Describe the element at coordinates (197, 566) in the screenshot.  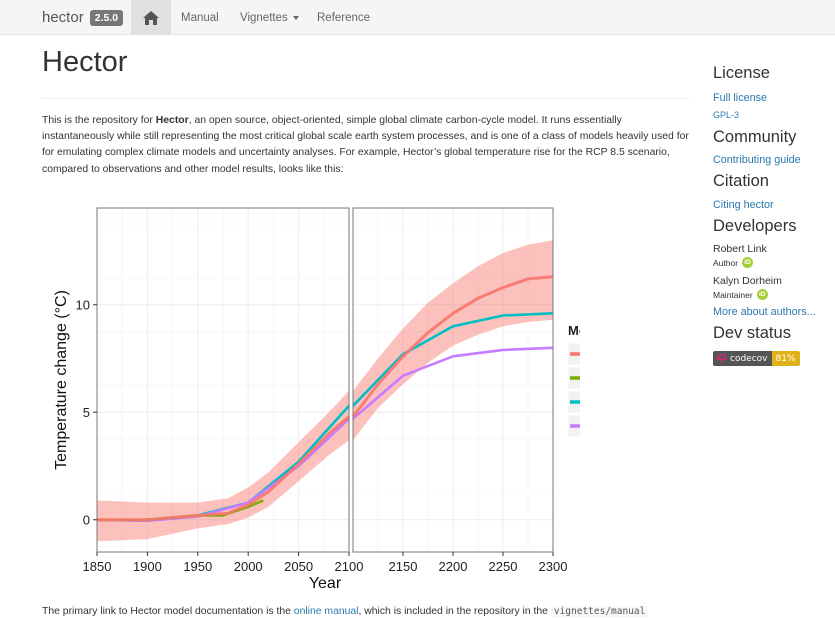
I see `x-tick-label: 1950` at that location.